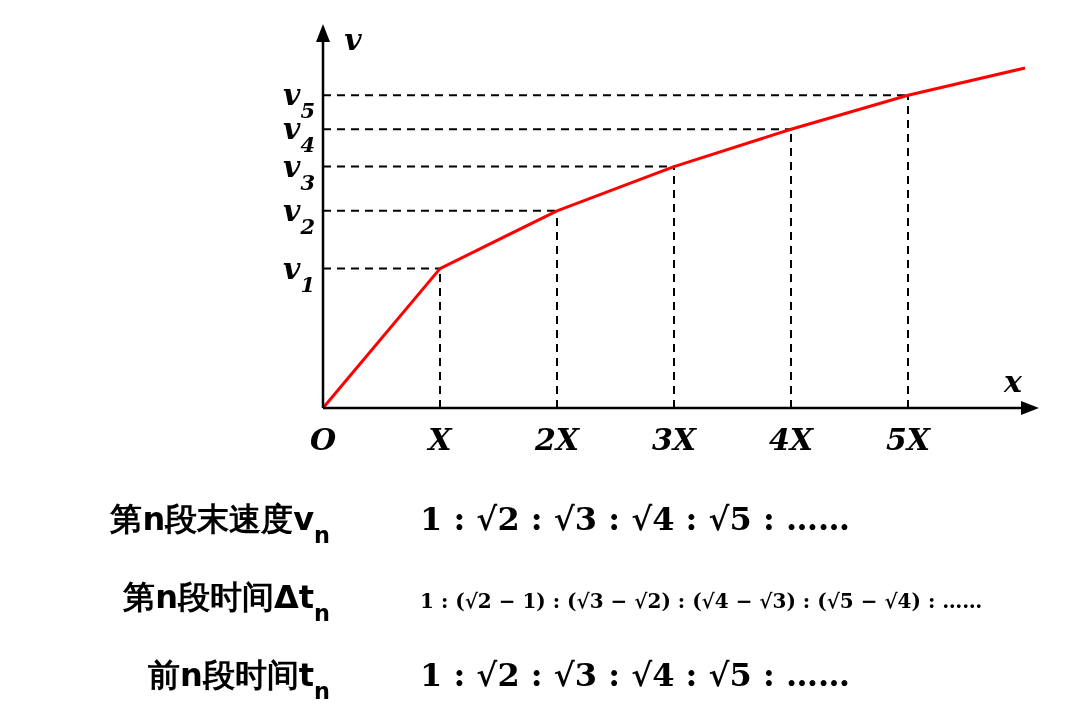 Image resolution: width=1080 pixels, height=728 pixels. Describe the element at coordinates (908, 439) in the screenshot. I see `x-tick-label: 5X` at that location.